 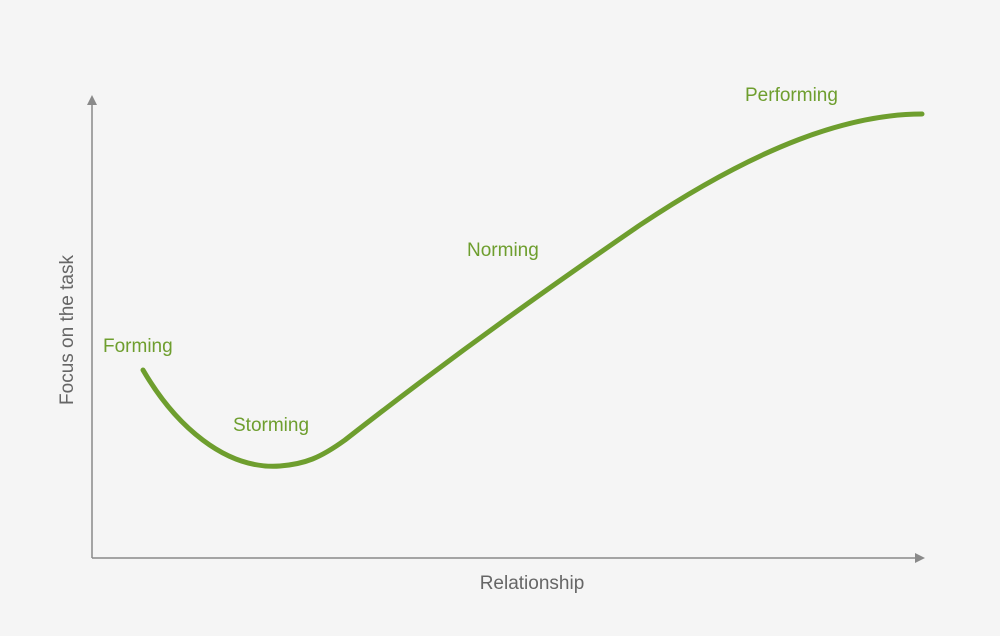 I want to click on x-axis-arrow, so click(x=920, y=558).